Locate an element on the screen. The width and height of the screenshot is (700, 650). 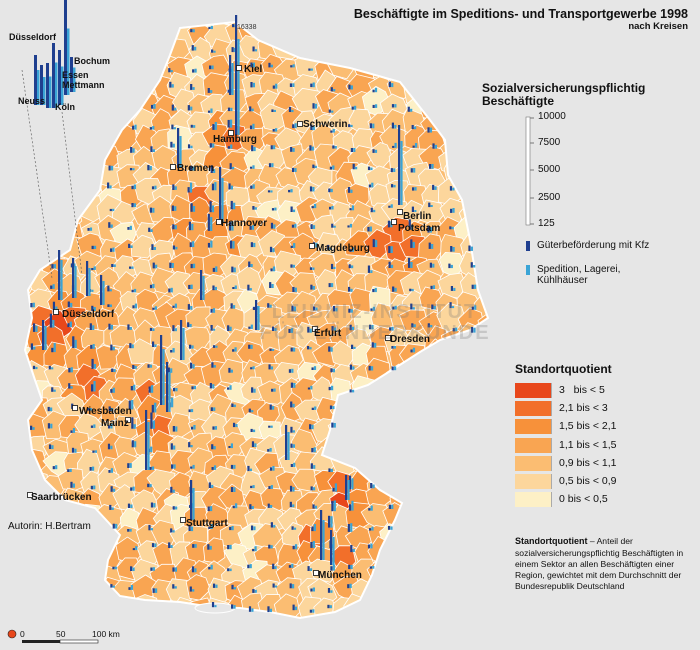
inset-bar is located at coordinates (38, 87).